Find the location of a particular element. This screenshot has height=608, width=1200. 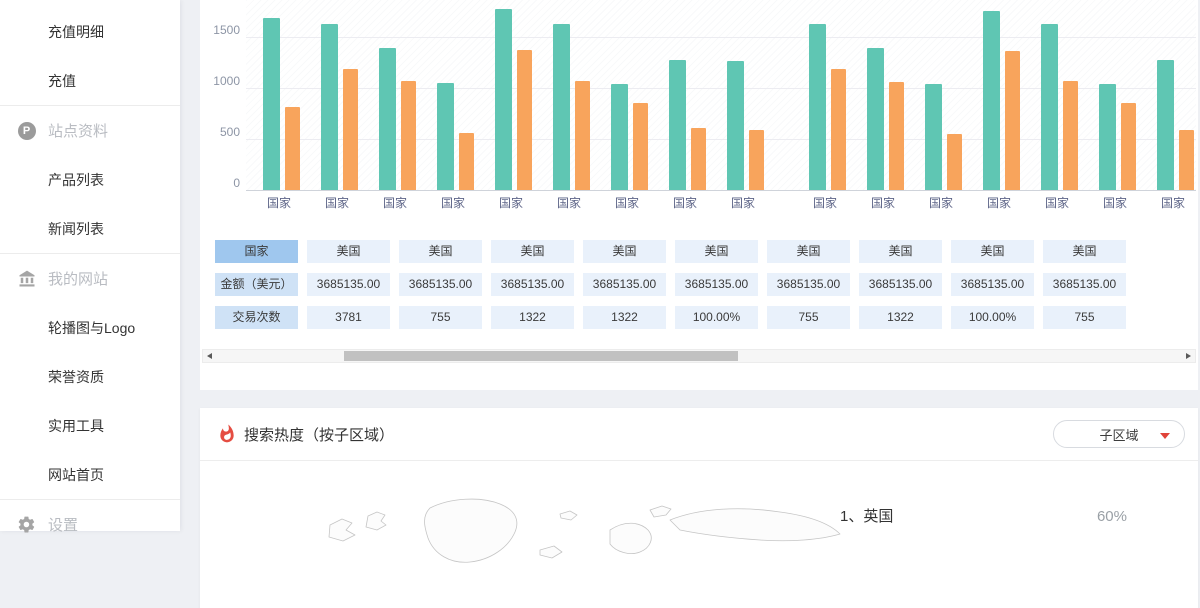

sidebar-item-product-list: 产品列表 is located at coordinates (76, 179).